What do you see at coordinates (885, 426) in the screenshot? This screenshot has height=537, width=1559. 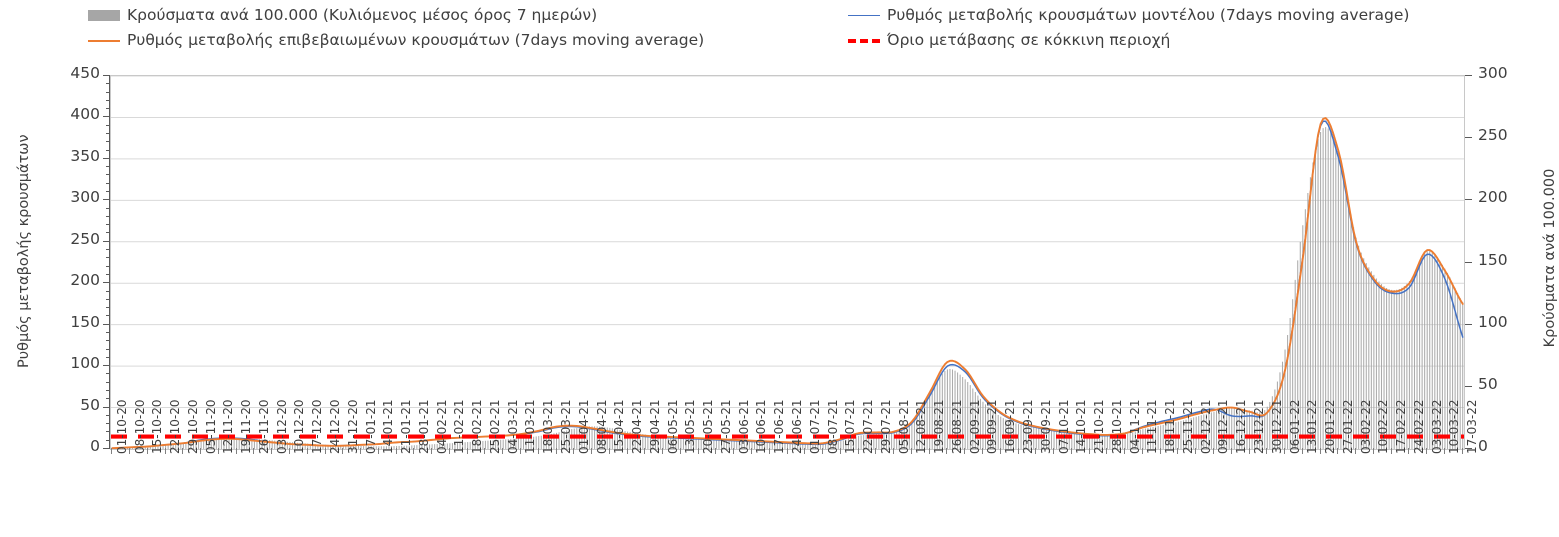 I see `x-axis-tick-label: 29-07-21` at bounding box center [885, 426].